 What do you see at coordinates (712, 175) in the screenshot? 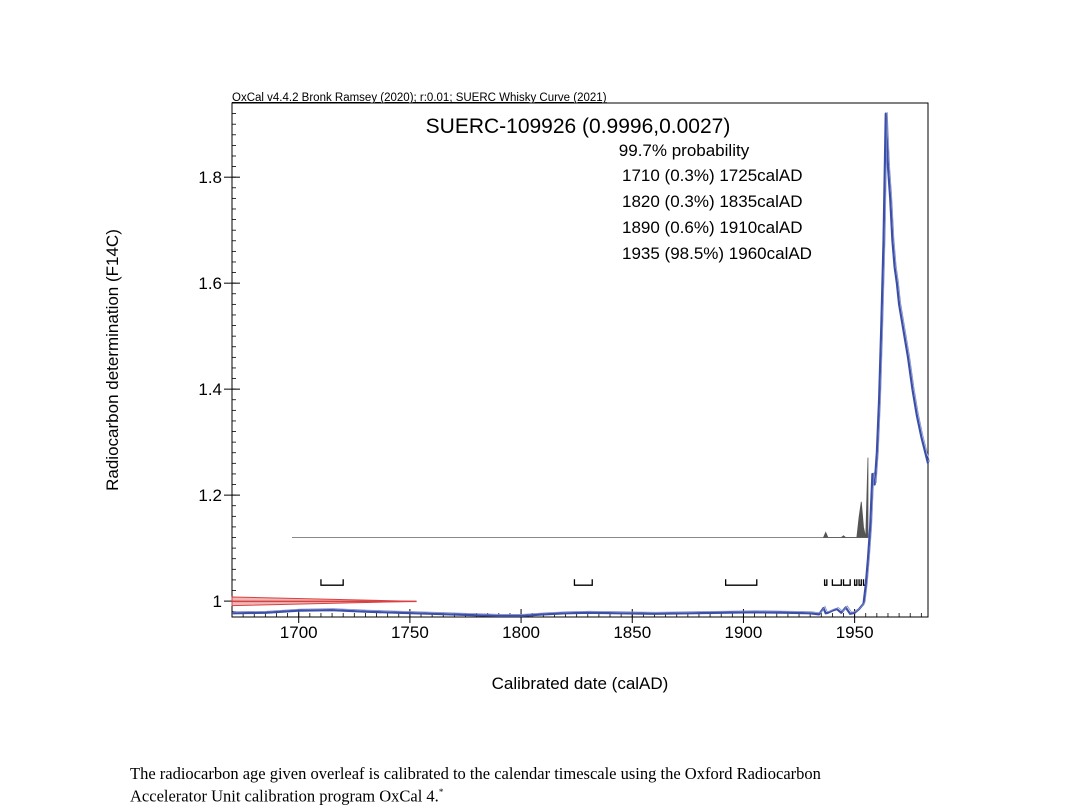
I see `range-label: 1710 (0.3%) 1725calAD` at bounding box center [712, 175].